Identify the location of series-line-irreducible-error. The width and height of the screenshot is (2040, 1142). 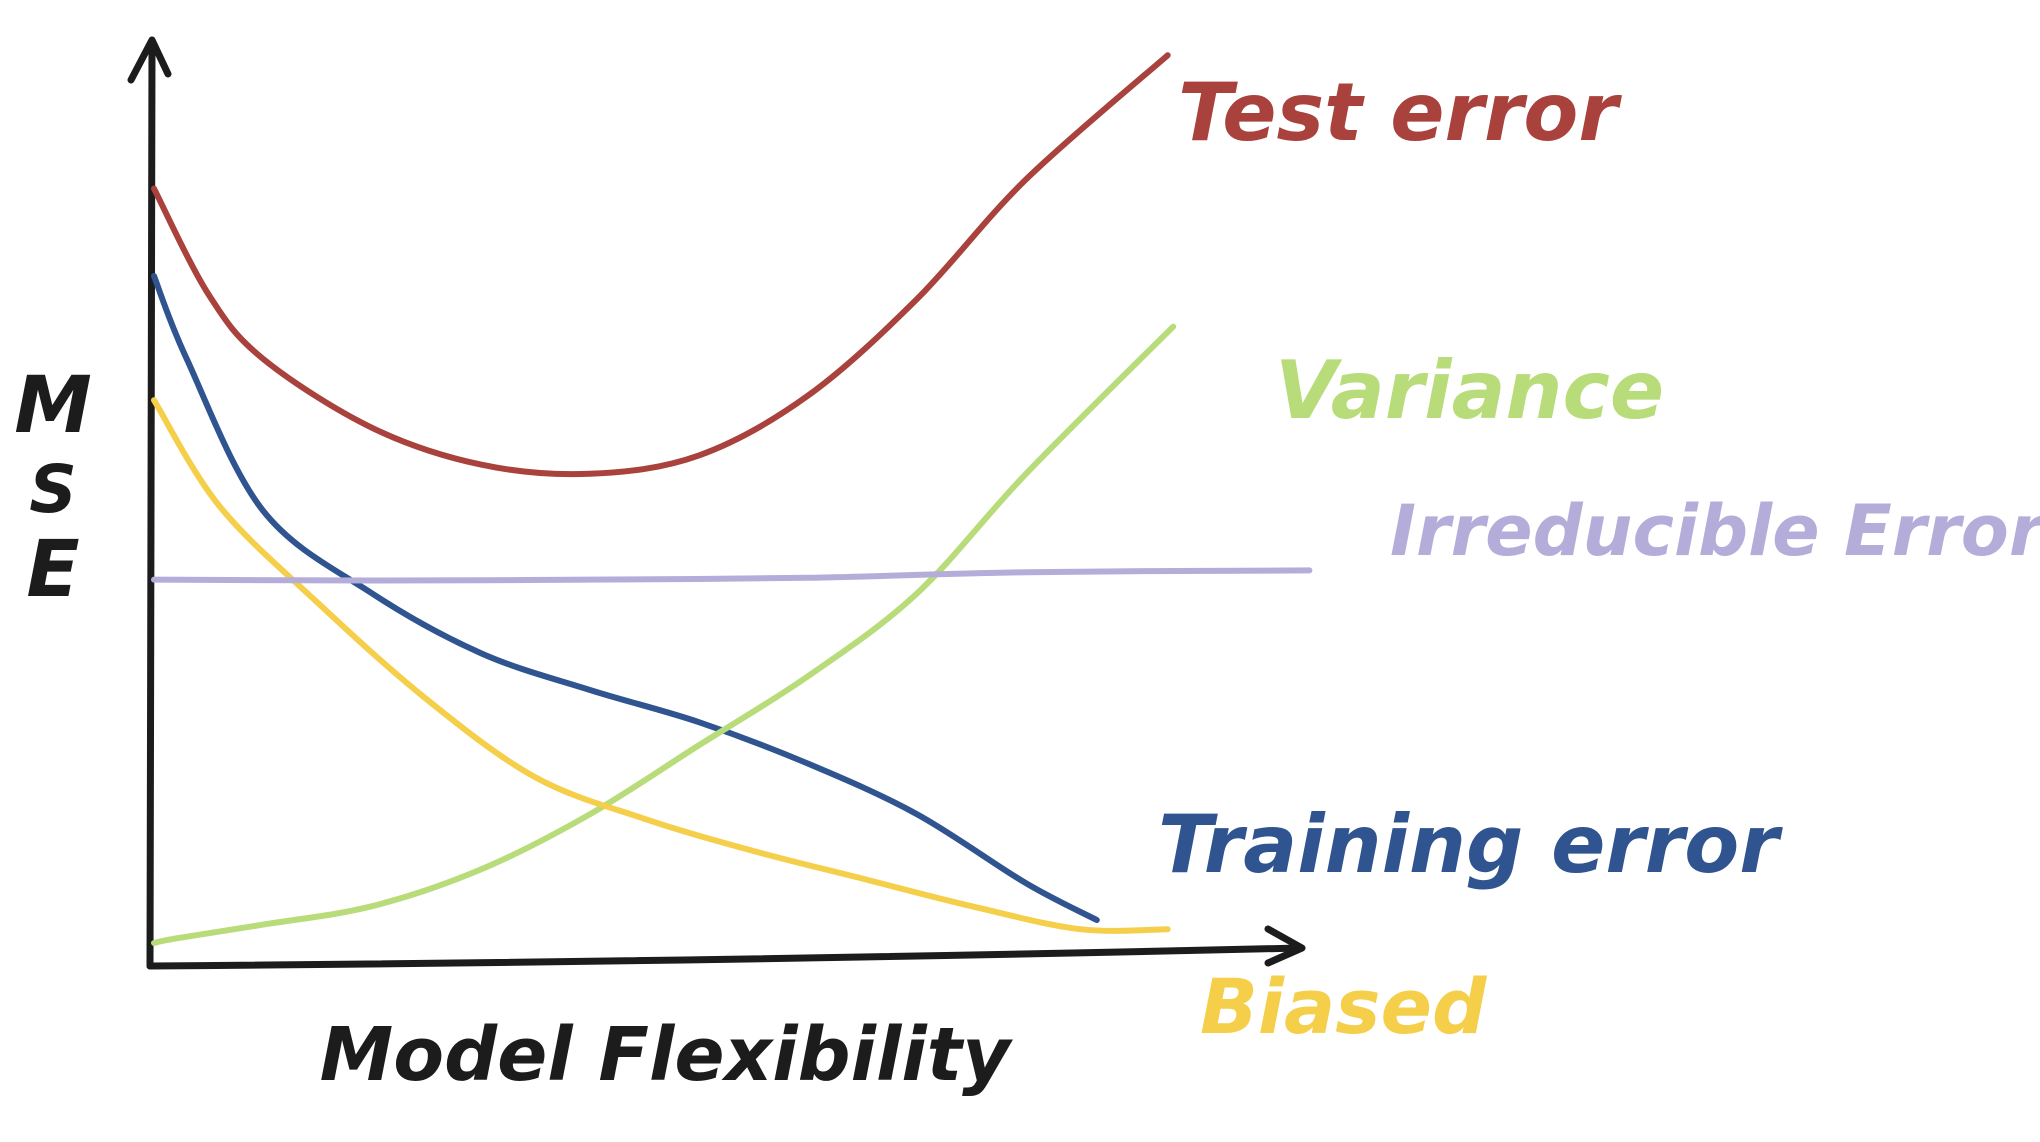
(732, 575).